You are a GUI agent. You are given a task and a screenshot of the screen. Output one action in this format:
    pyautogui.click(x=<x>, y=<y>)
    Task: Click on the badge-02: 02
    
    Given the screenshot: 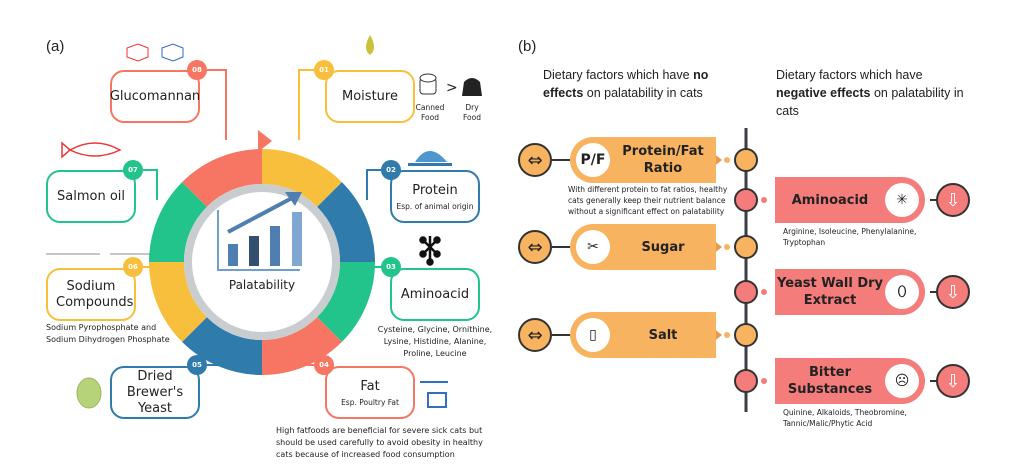 What is the action you would take?
    pyautogui.click(x=391, y=170)
    